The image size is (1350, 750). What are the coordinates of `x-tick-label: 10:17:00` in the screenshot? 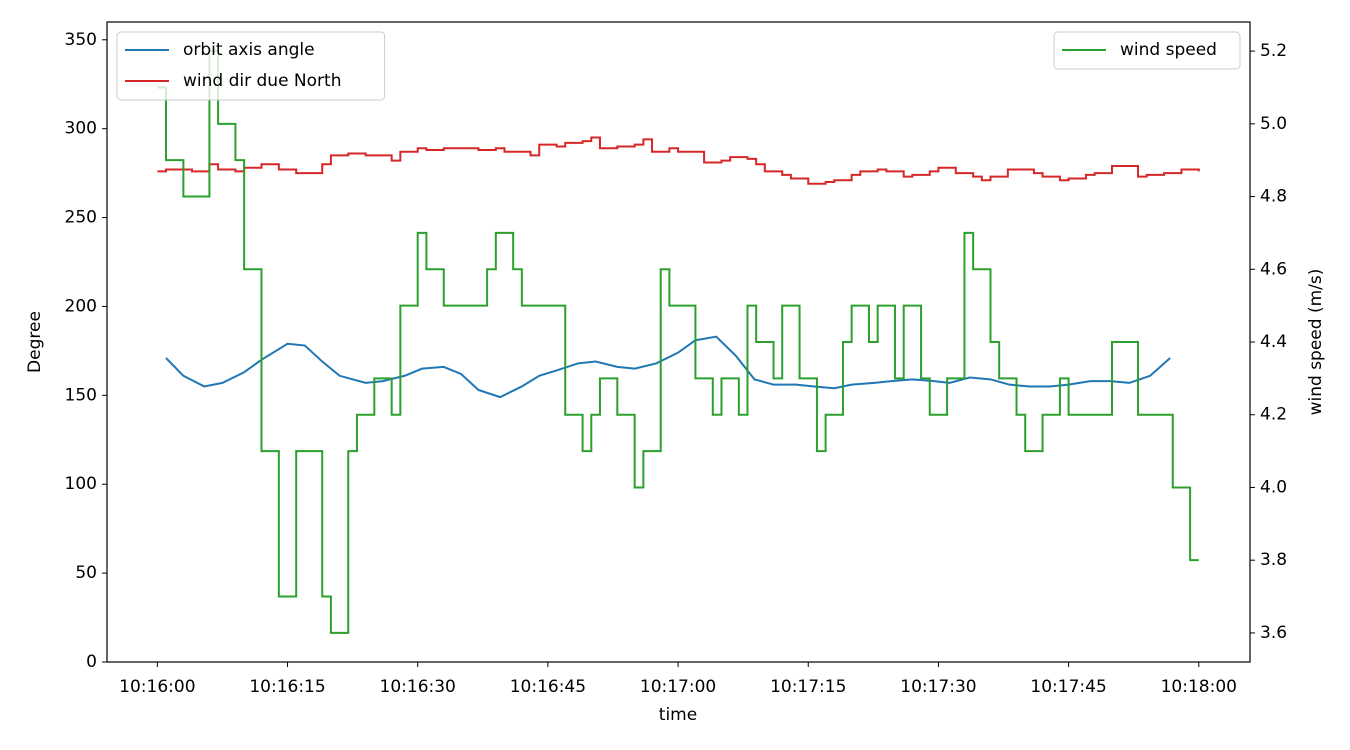 It's located at (678, 687).